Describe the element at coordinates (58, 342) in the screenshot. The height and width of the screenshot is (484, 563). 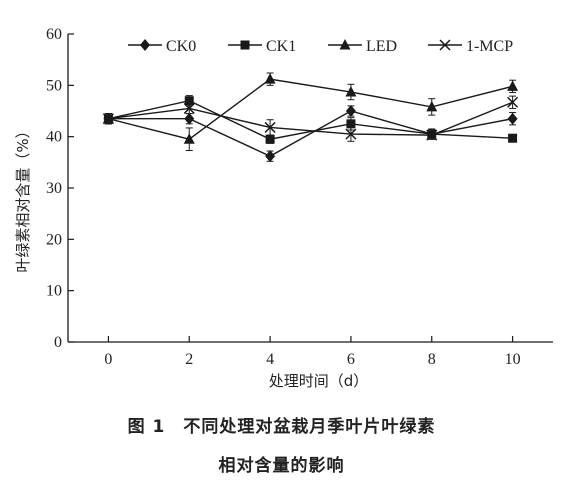
I see `y-tick-label: 0` at that location.